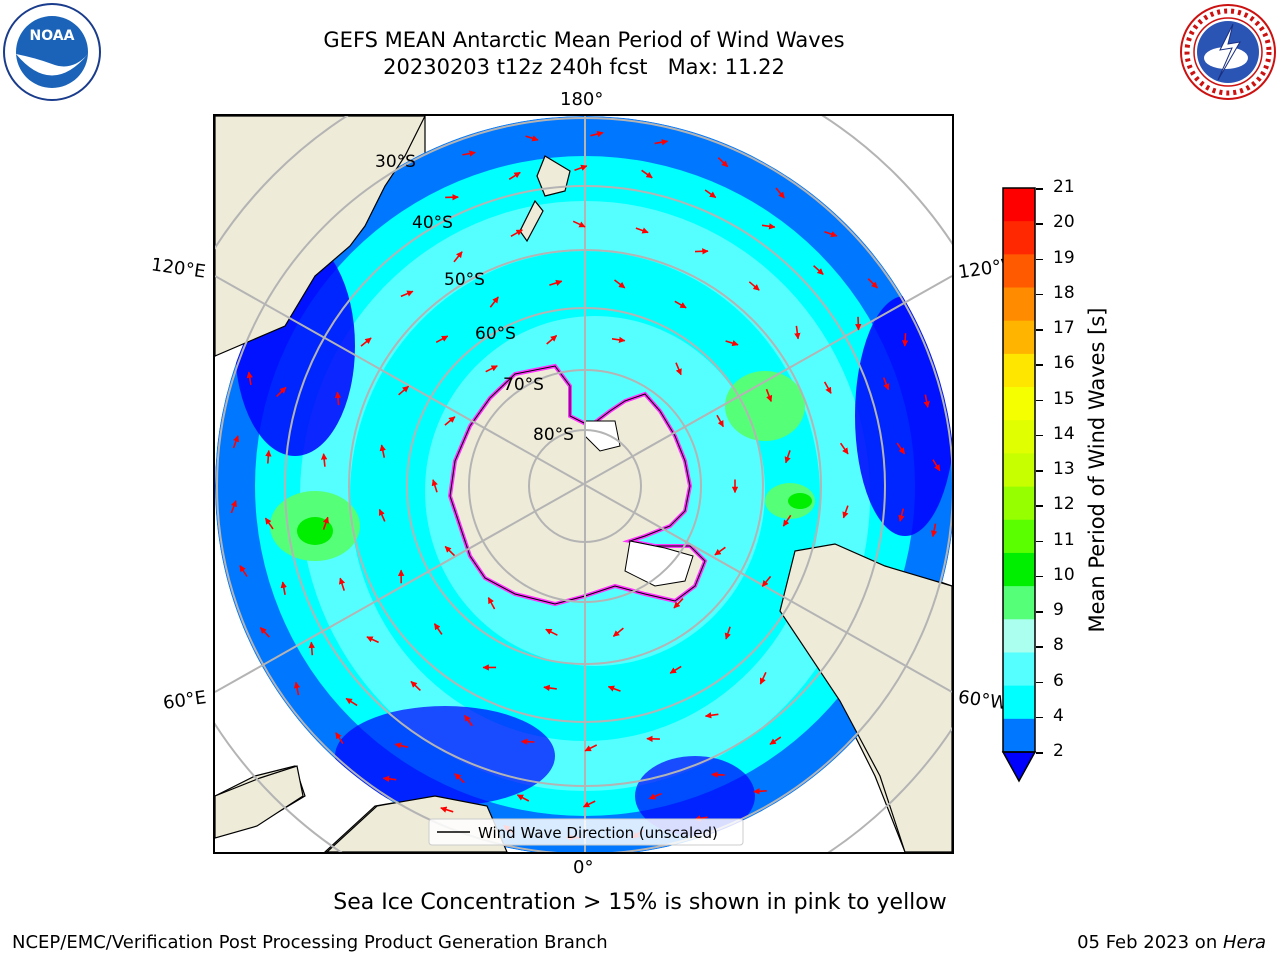 This screenshot has height=960, width=1280. I want to click on nws-logo, so click(1228, 52).